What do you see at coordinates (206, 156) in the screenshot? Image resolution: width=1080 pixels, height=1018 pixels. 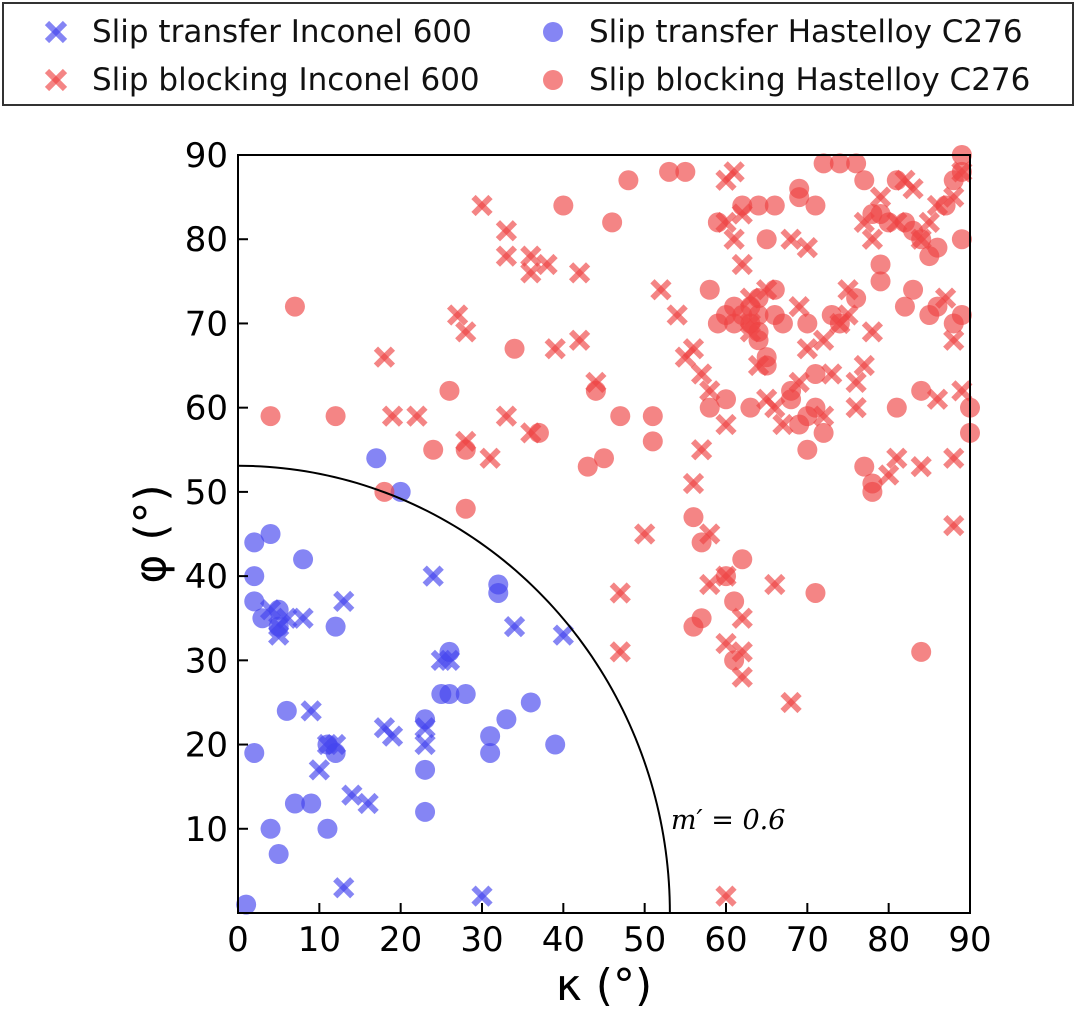 I see `y-tick-label: 90` at bounding box center [206, 156].